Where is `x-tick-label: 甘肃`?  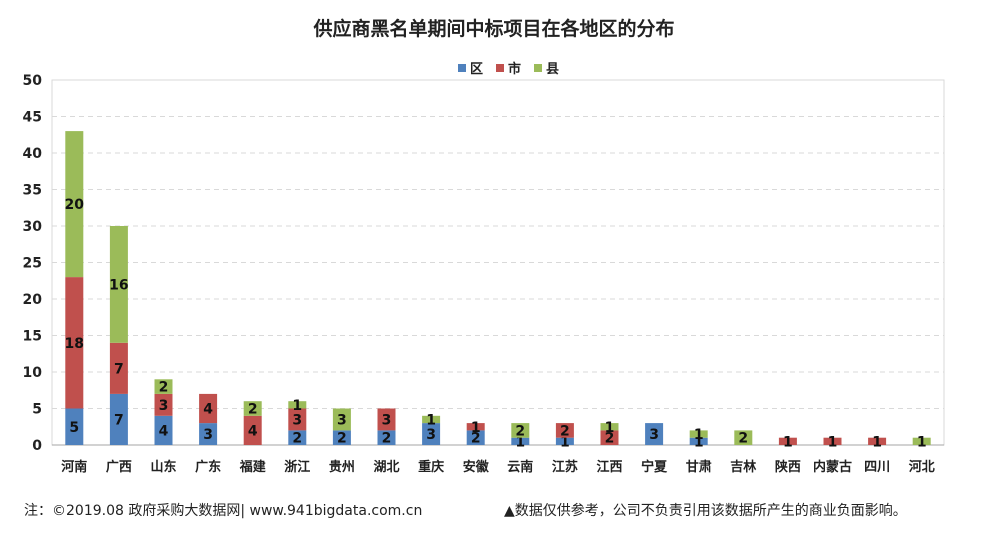
x-tick-label: 甘肃 is located at coordinates (699, 467).